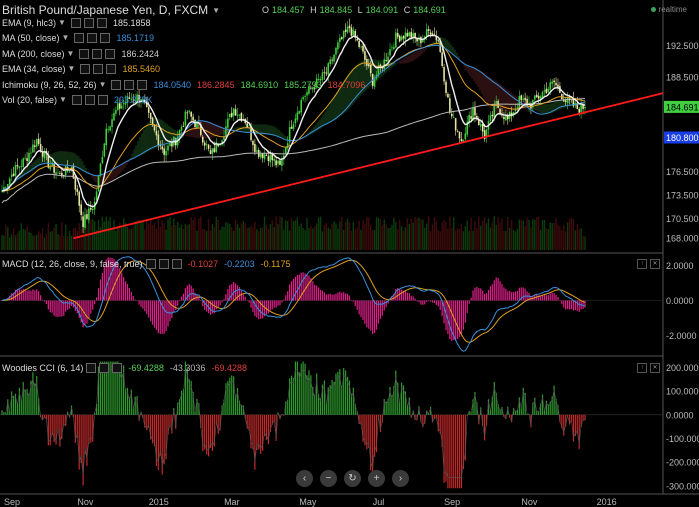  What do you see at coordinates (376, 478) in the screenshot?
I see `zoom-in-button: +` at bounding box center [376, 478].